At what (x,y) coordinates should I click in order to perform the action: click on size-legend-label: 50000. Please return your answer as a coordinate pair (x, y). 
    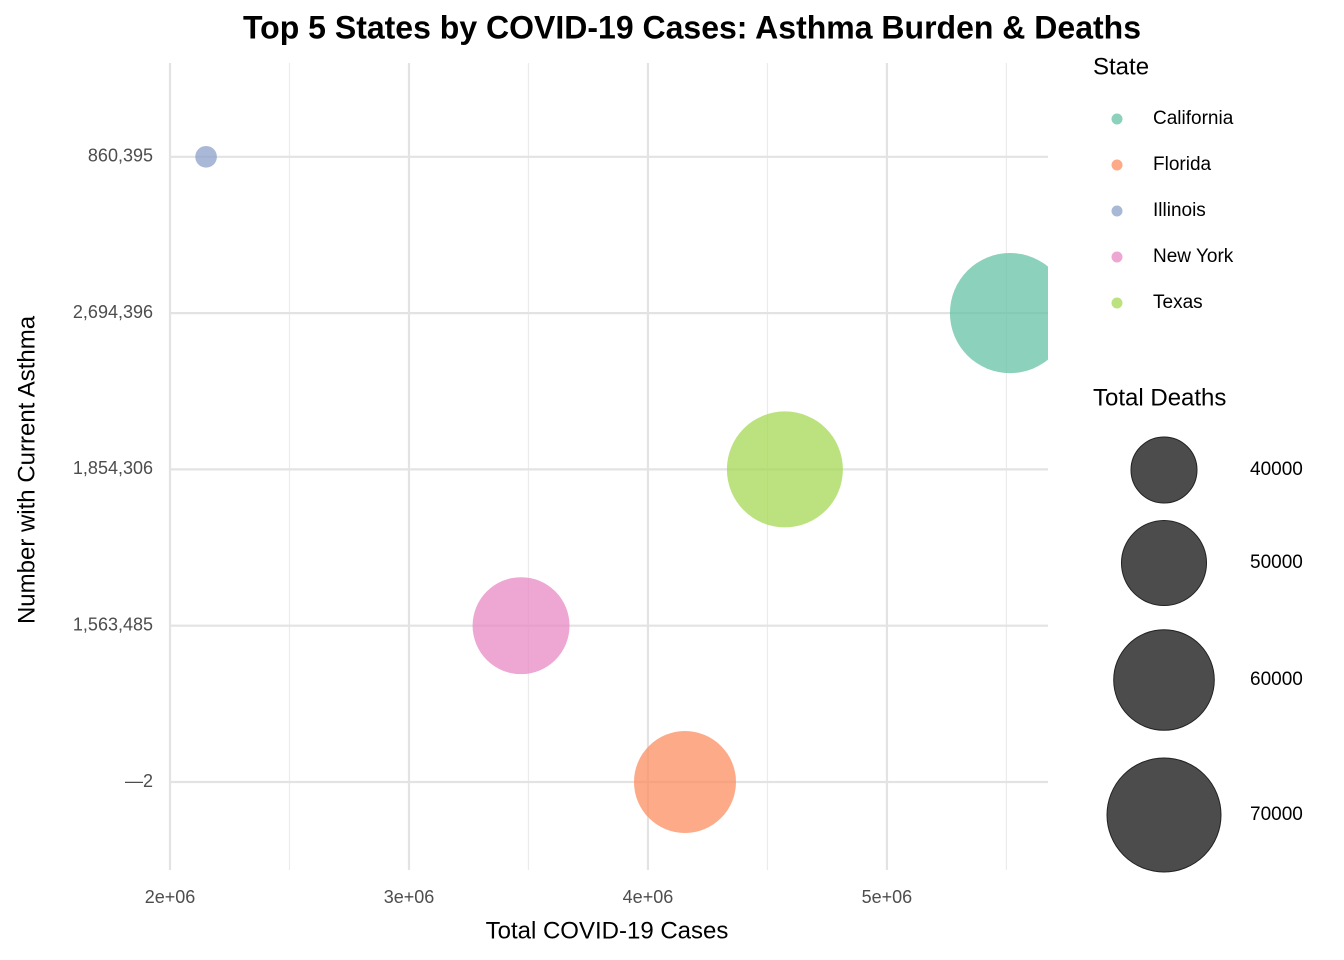
    Looking at the image, I should click on (1276, 562).